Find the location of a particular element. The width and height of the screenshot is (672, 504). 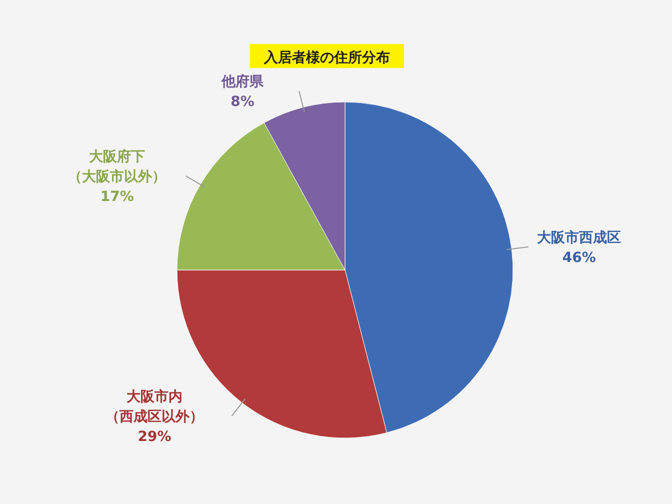

chart-title: 入居者様の住所分布 is located at coordinates (326, 58).